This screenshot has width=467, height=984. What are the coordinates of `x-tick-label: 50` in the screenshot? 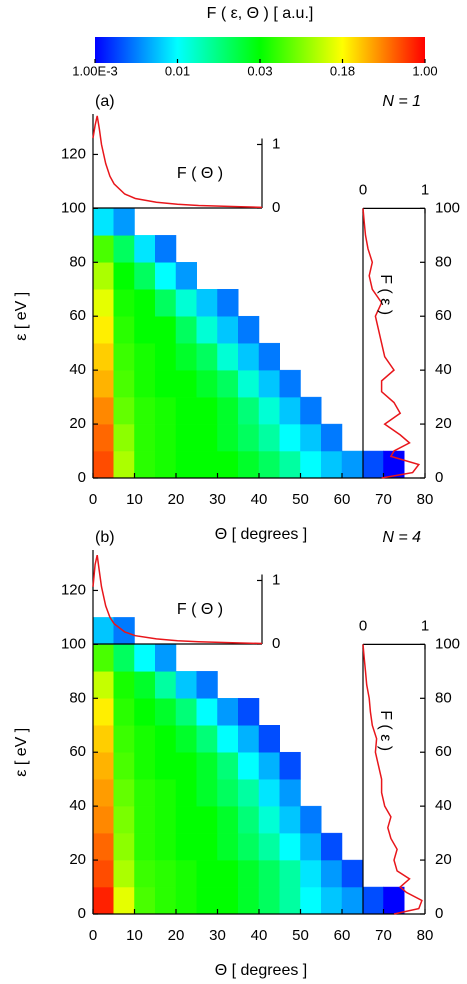 It's located at (300, 499).